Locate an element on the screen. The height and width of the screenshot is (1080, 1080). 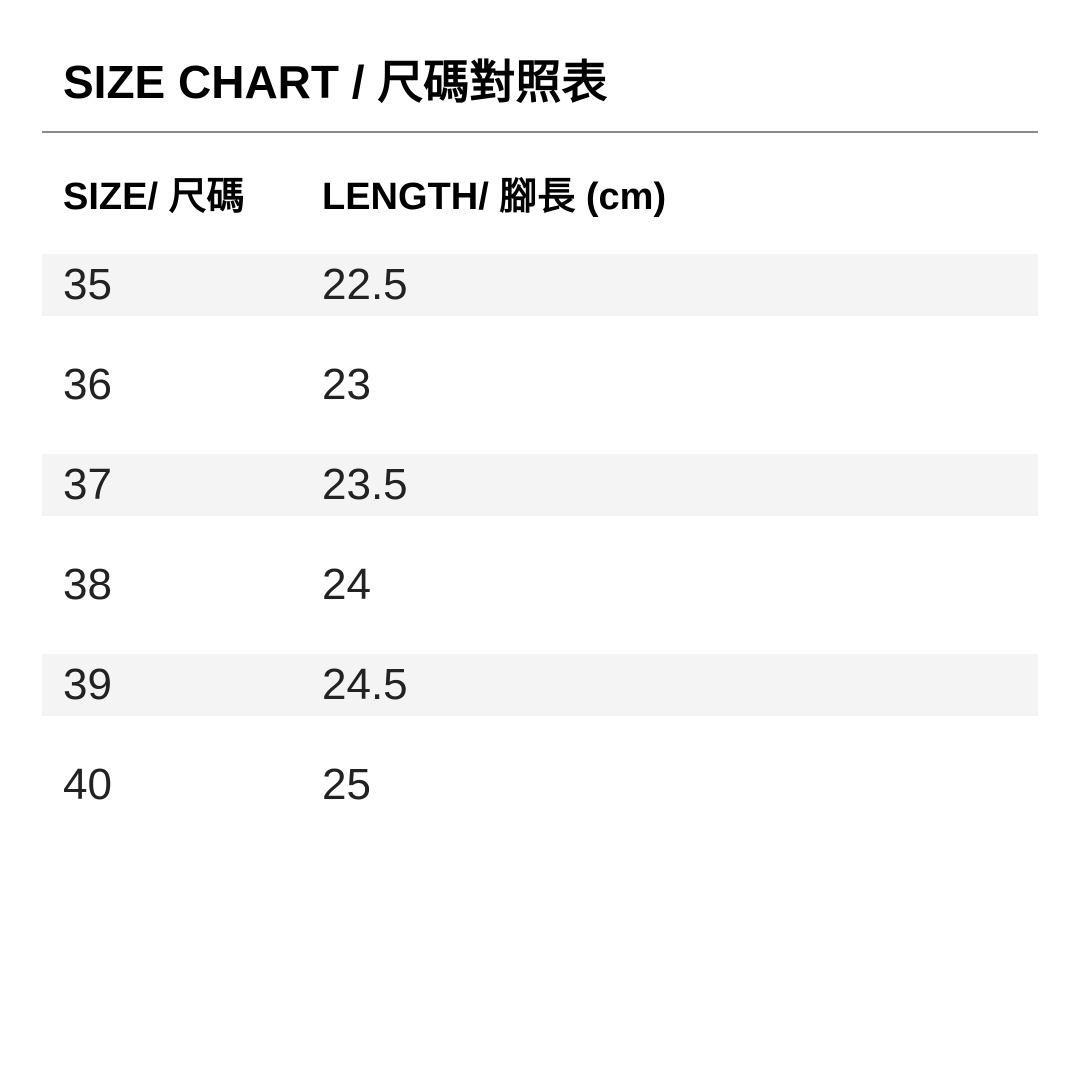
length-cell: 23 is located at coordinates (346, 384).